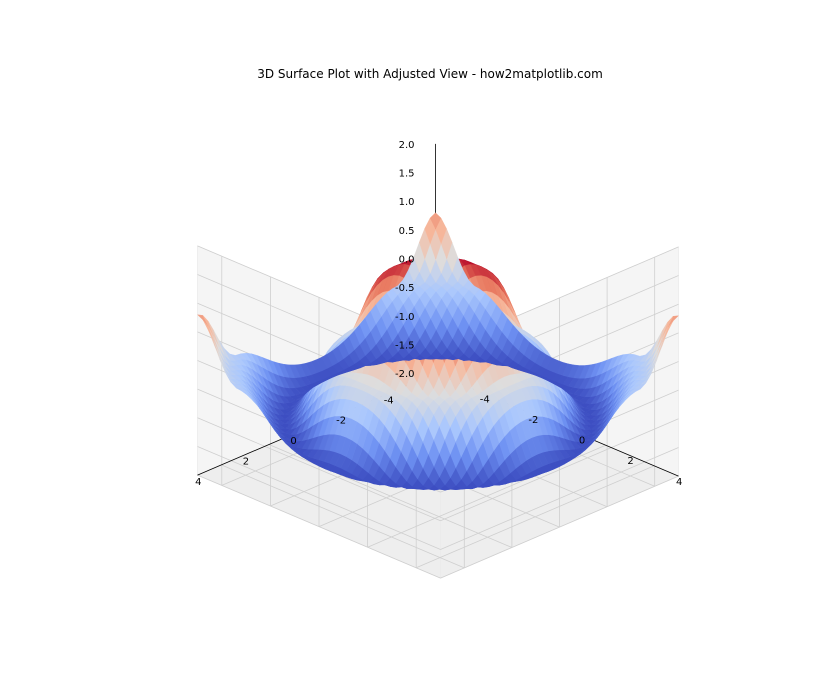 The width and height of the screenshot is (840, 700). Describe the element at coordinates (246, 462) in the screenshot. I see `x-tick-label: 2` at that location.